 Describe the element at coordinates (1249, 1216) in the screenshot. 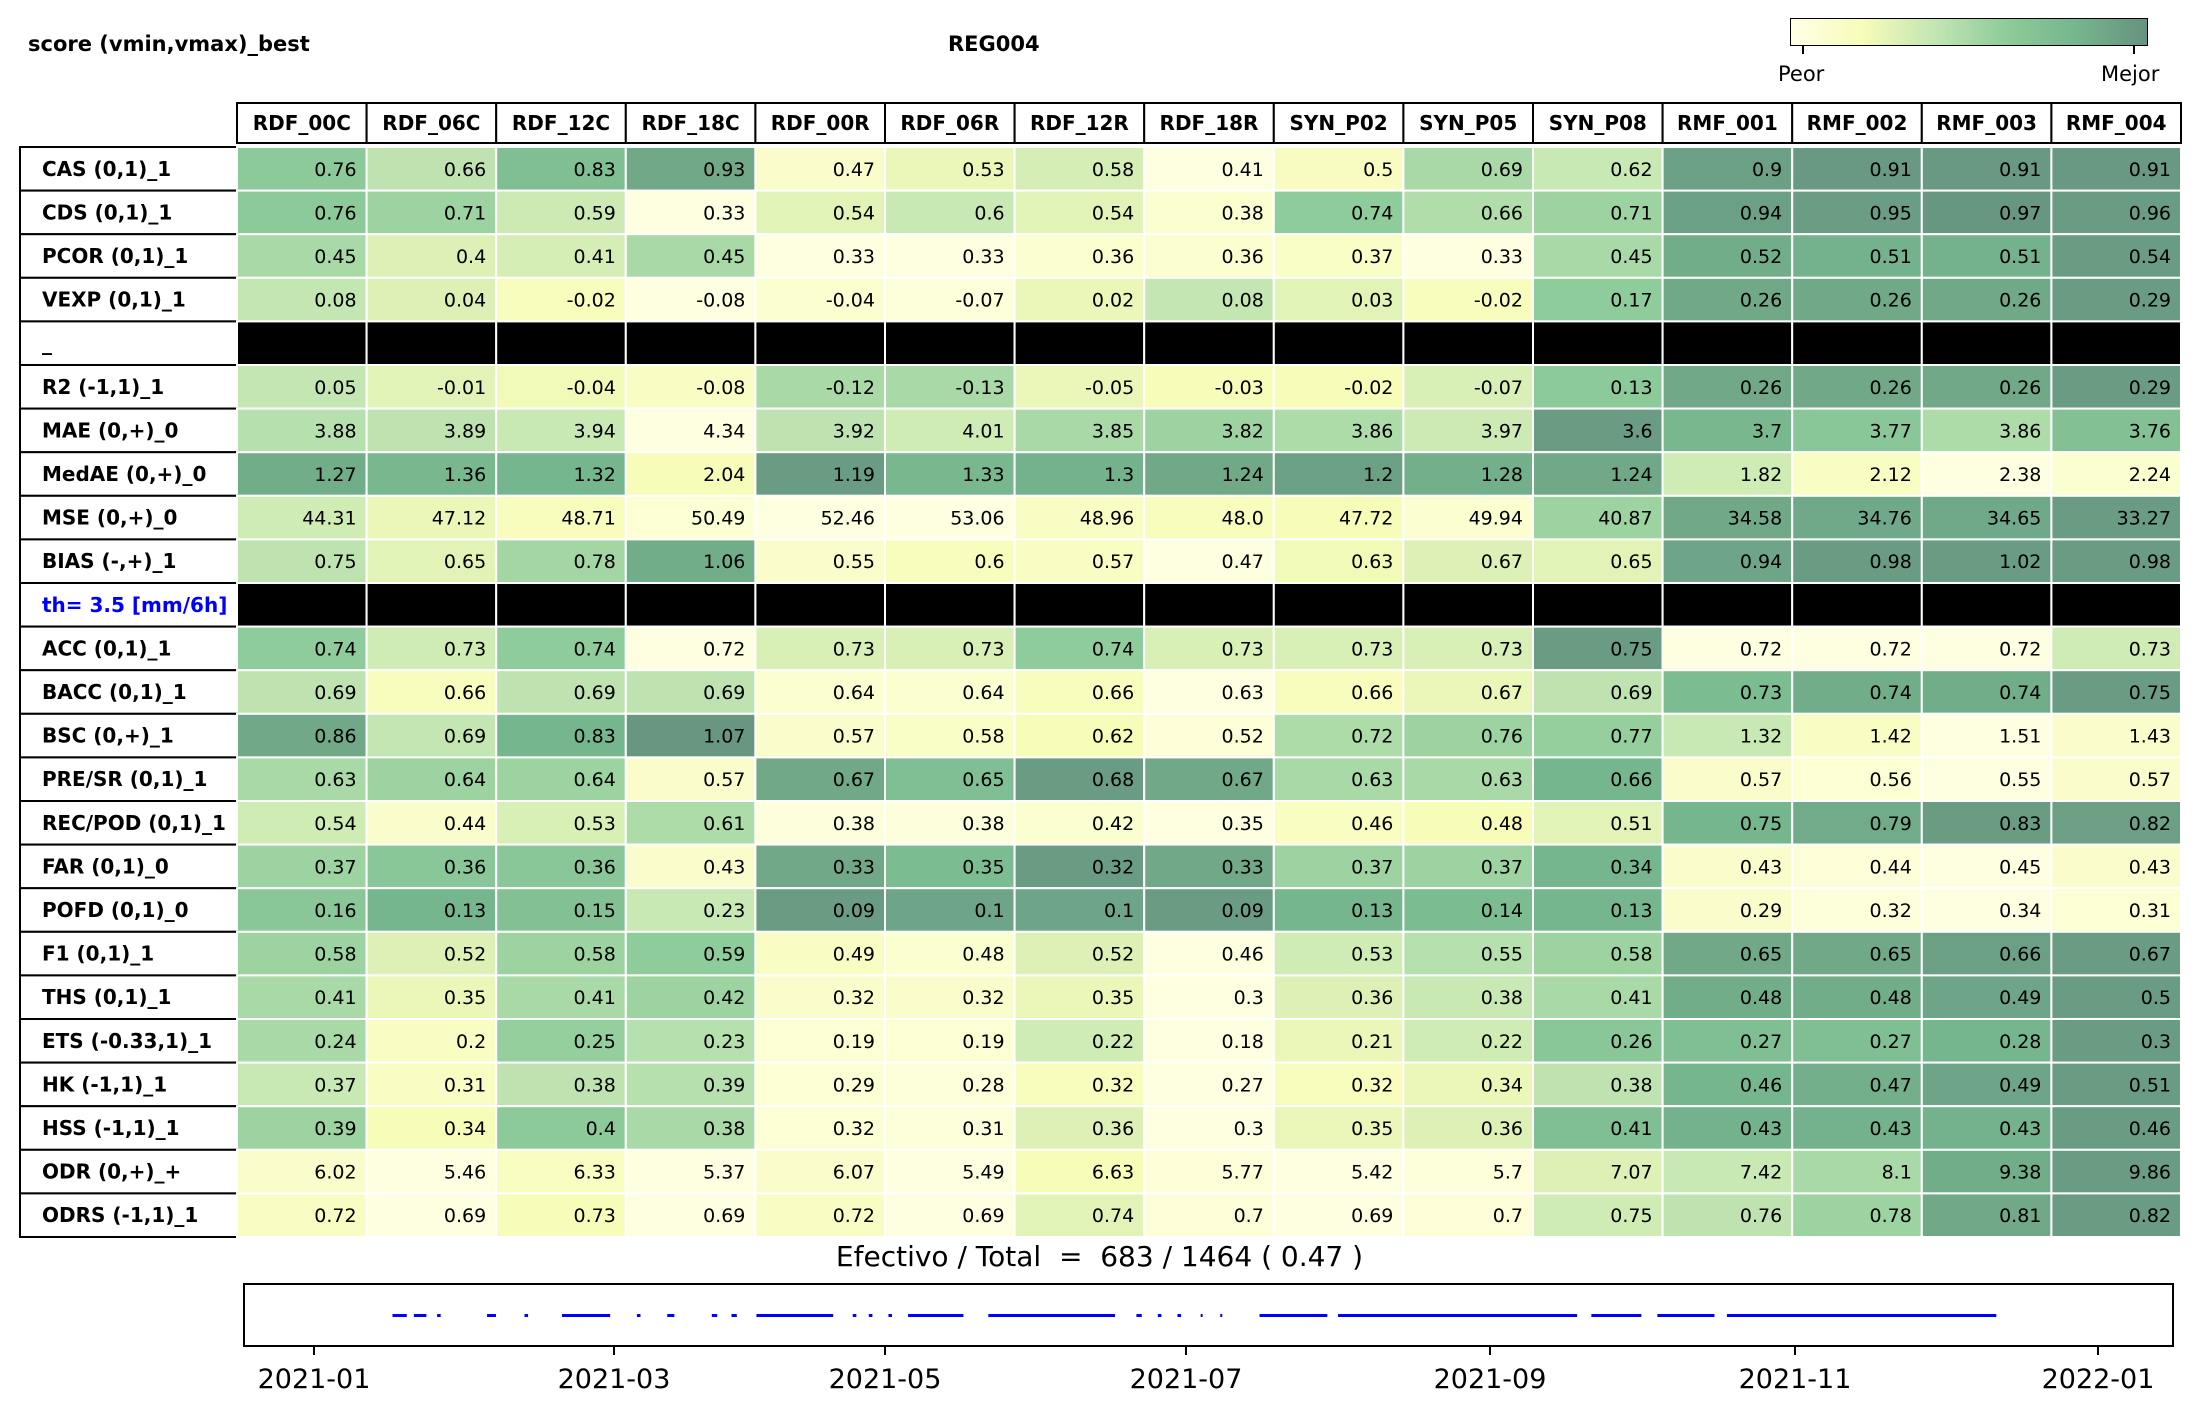

I see `cell-value: 0.7` at that location.